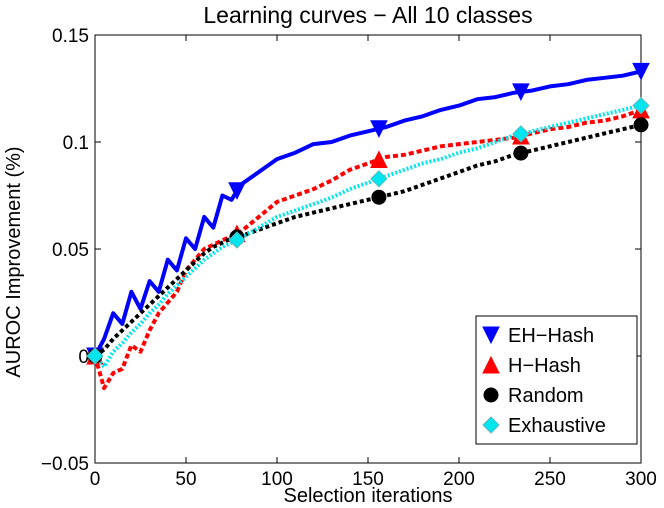 This screenshot has width=664, height=508. Describe the element at coordinates (367, 15) in the screenshot. I see `chart-title: Learning curves − All 10 classes` at that location.